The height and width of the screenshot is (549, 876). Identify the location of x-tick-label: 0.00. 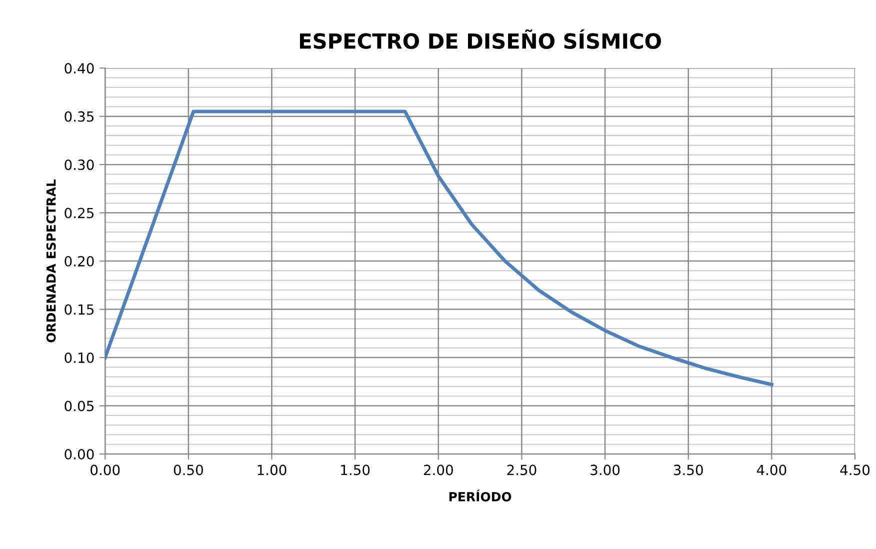
(105, 470).